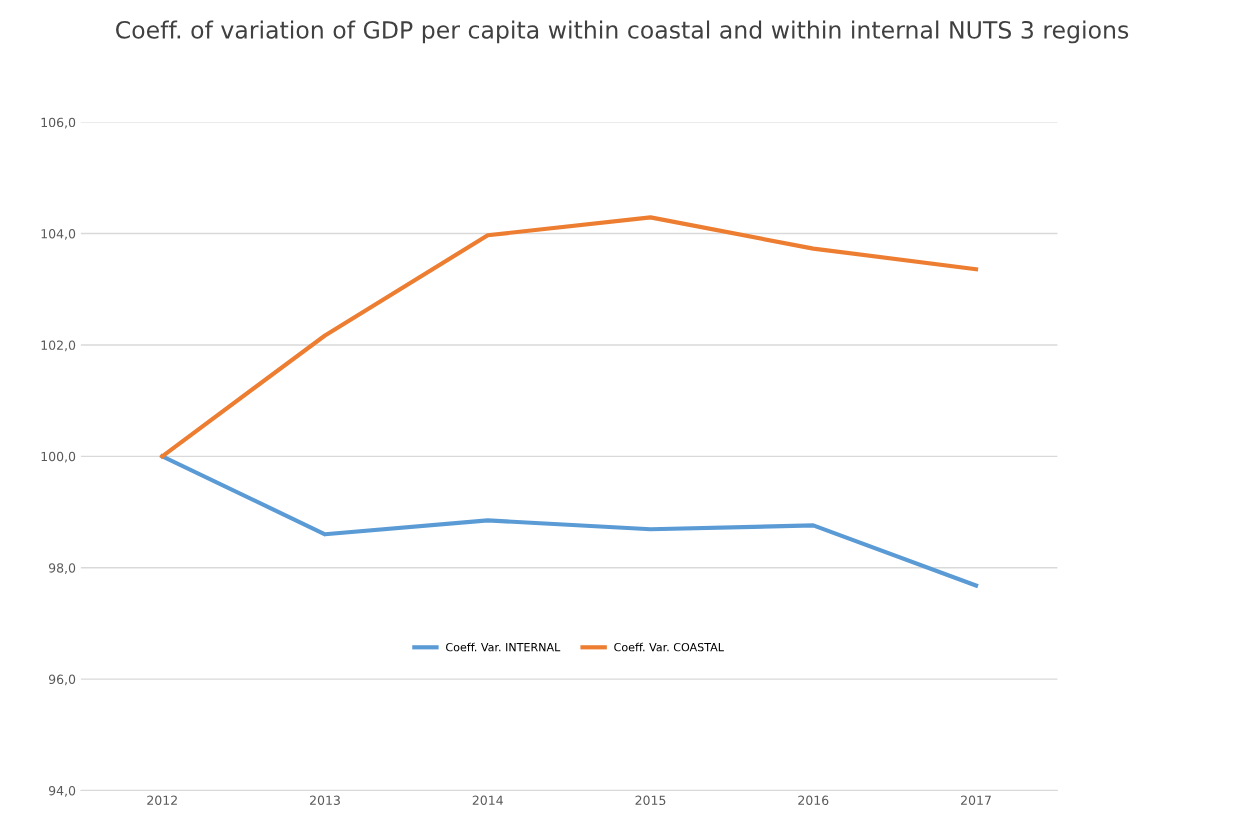  Describe the element at coordinates (813, 800) in the screenshot. I see `x-tick-label: 2016` at that location.